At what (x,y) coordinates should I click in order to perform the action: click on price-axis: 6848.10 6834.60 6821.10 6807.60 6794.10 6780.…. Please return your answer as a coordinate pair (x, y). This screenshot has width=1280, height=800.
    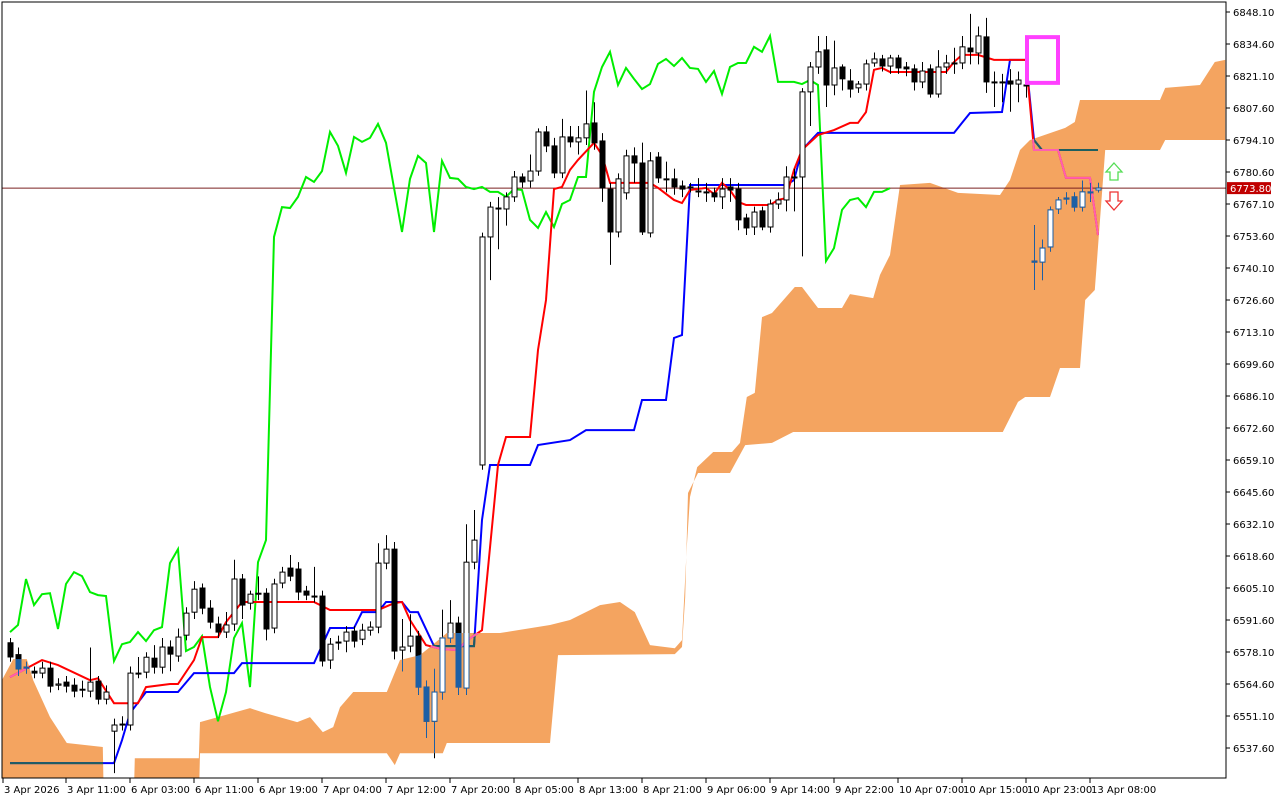
    Looking at the image, I should click on (1250, 381).